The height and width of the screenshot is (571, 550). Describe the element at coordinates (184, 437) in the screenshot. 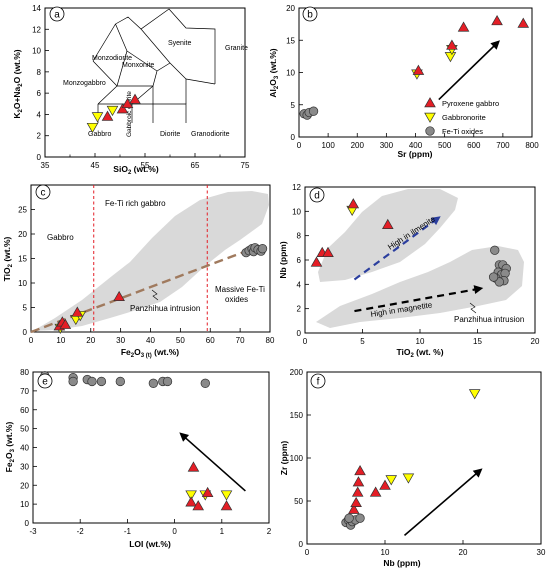

I see `trend-arrow-head` at that location.